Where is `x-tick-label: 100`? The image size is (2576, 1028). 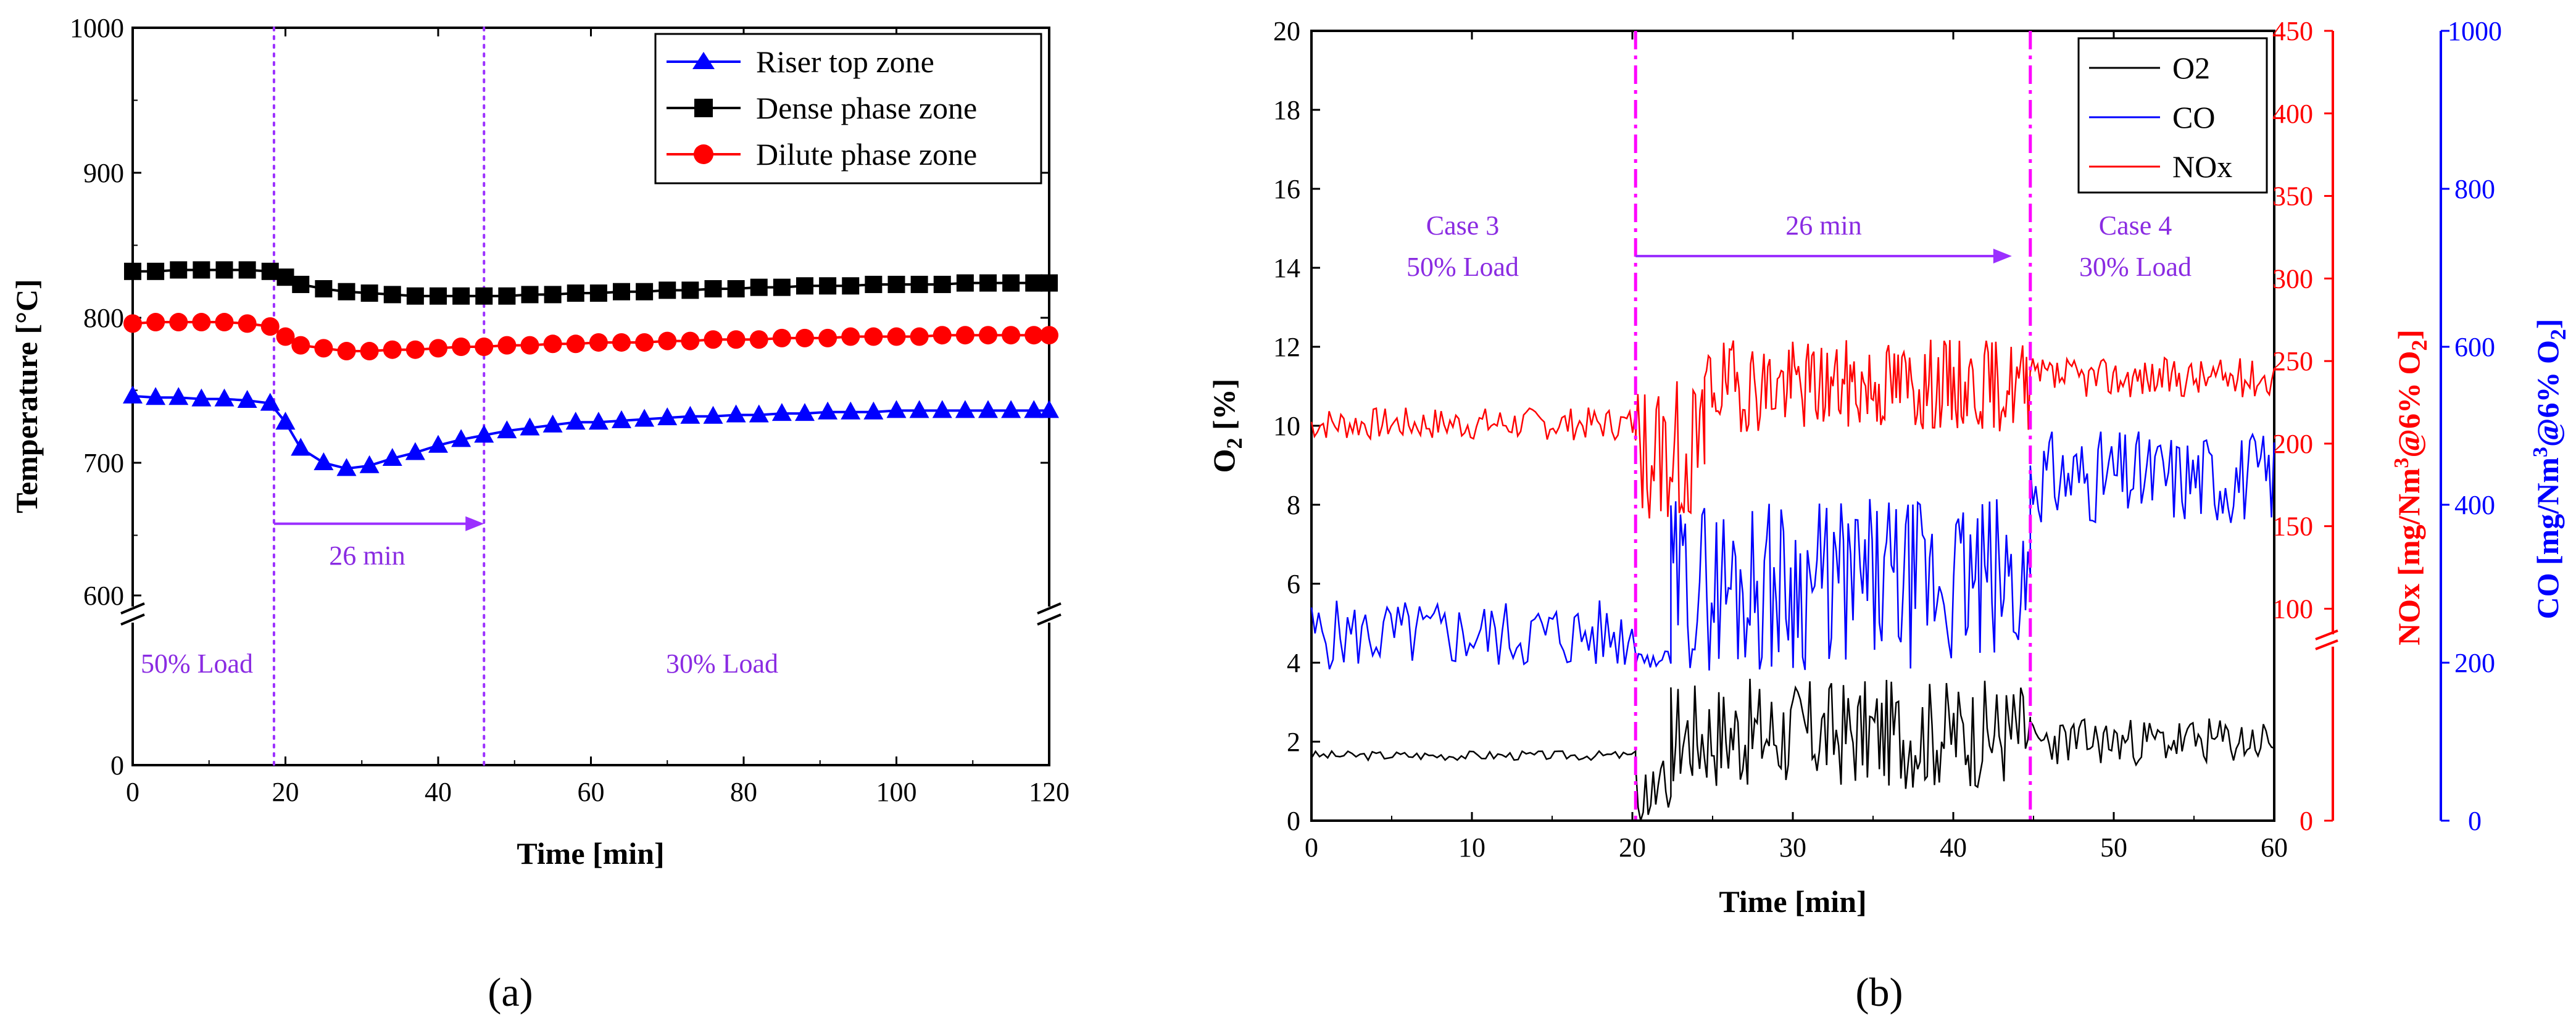 x-tick-label: 100 is located at coordinates (896, 792).